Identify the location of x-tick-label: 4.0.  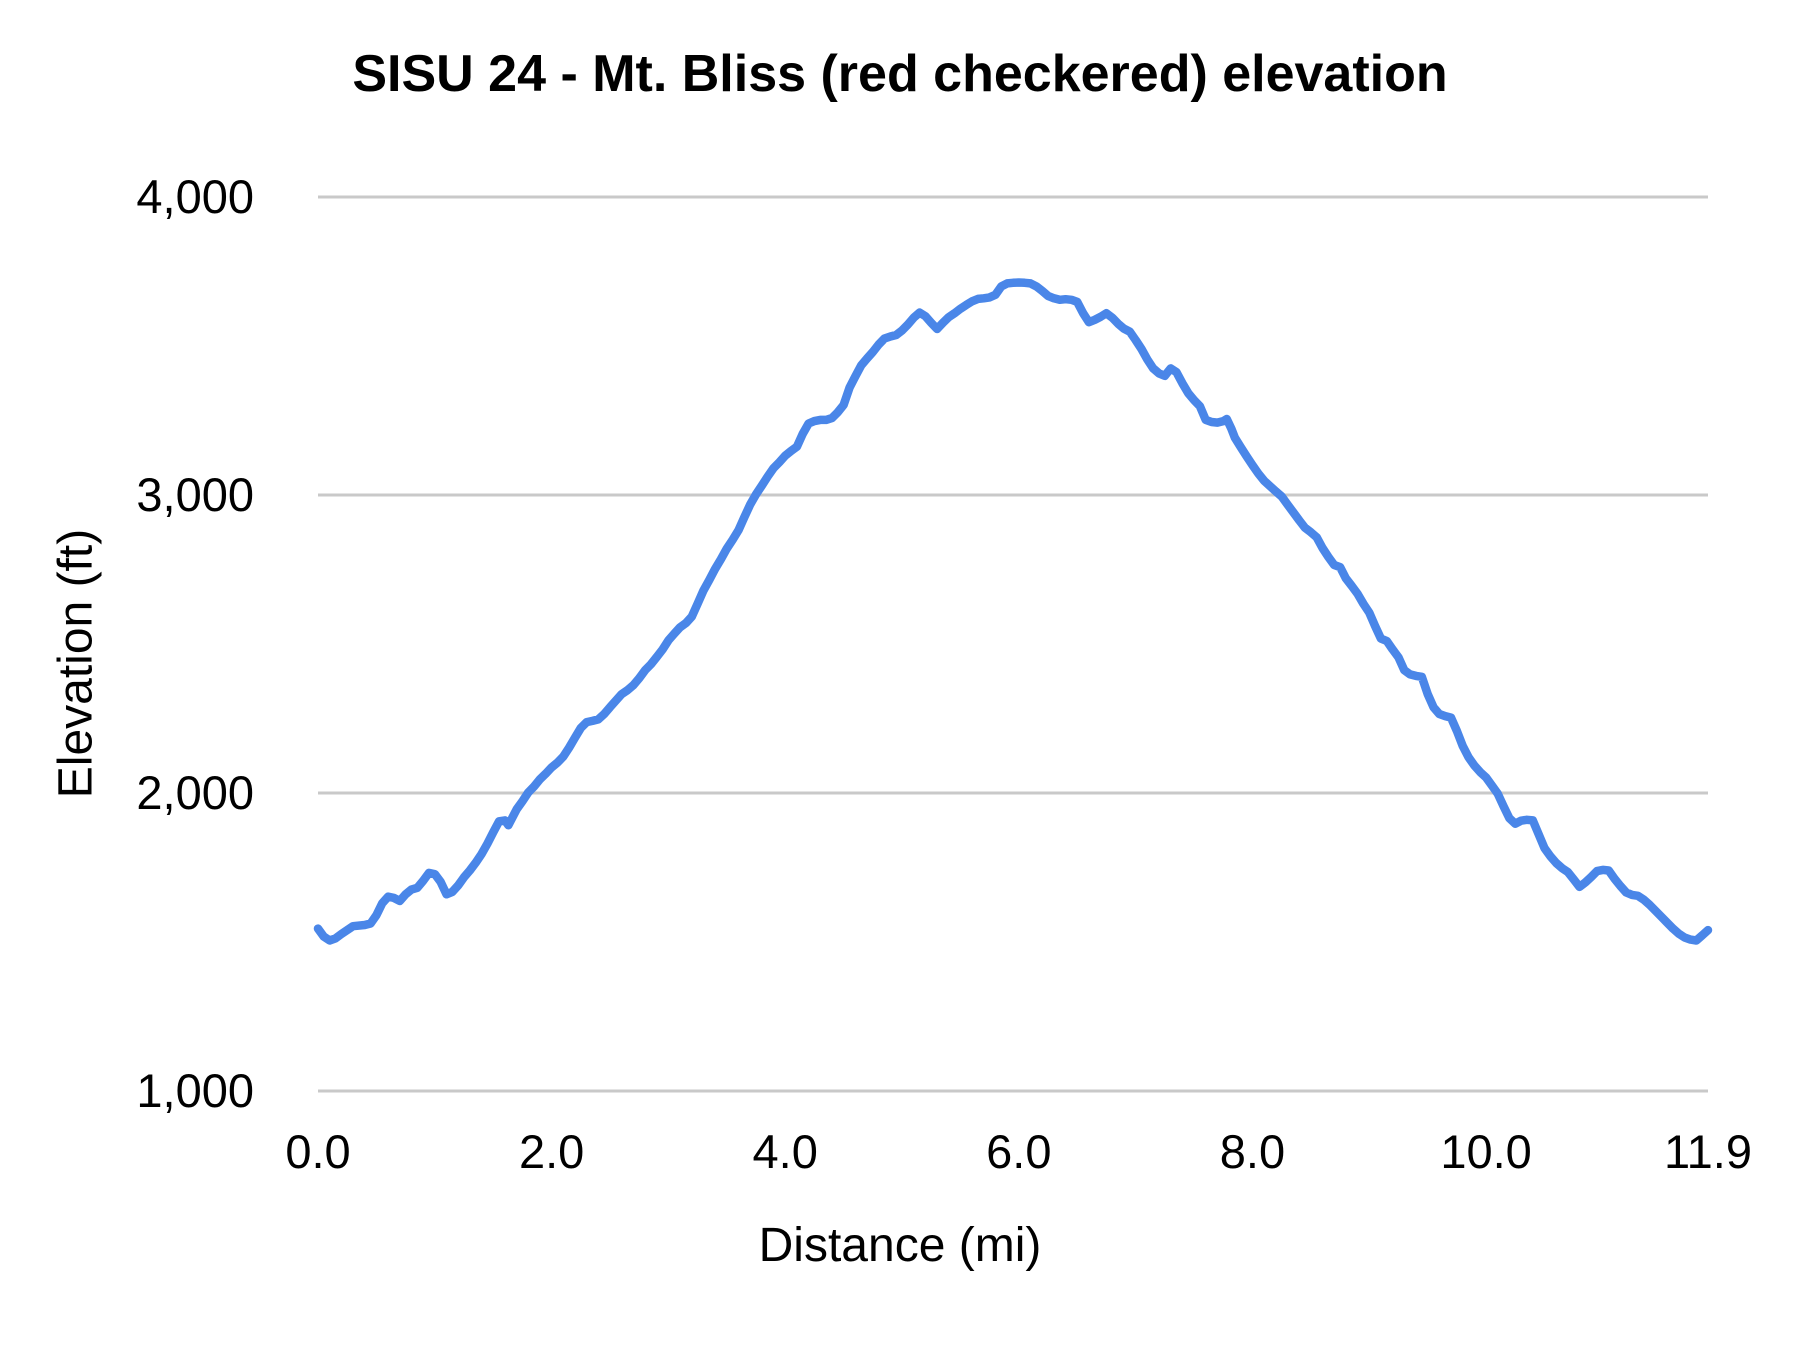
(785, 1151).